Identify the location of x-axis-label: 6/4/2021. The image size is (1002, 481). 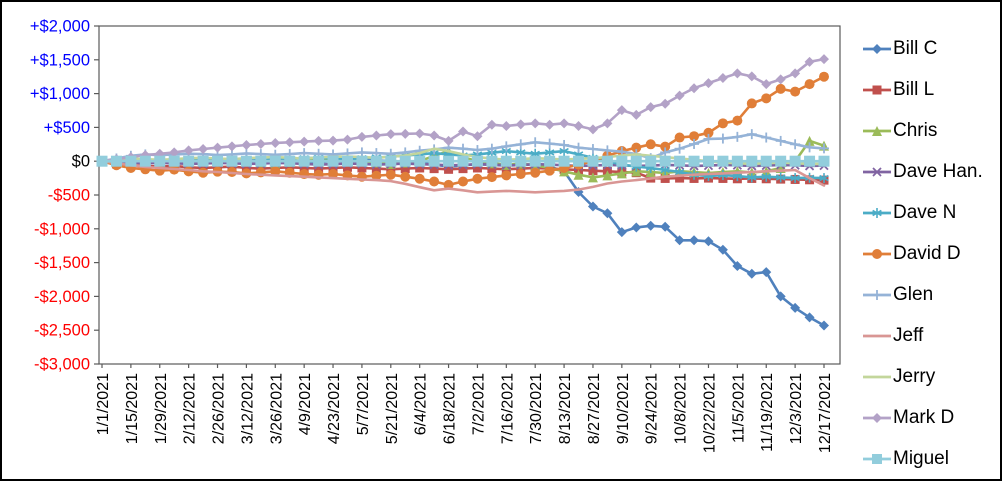
(421, 404).